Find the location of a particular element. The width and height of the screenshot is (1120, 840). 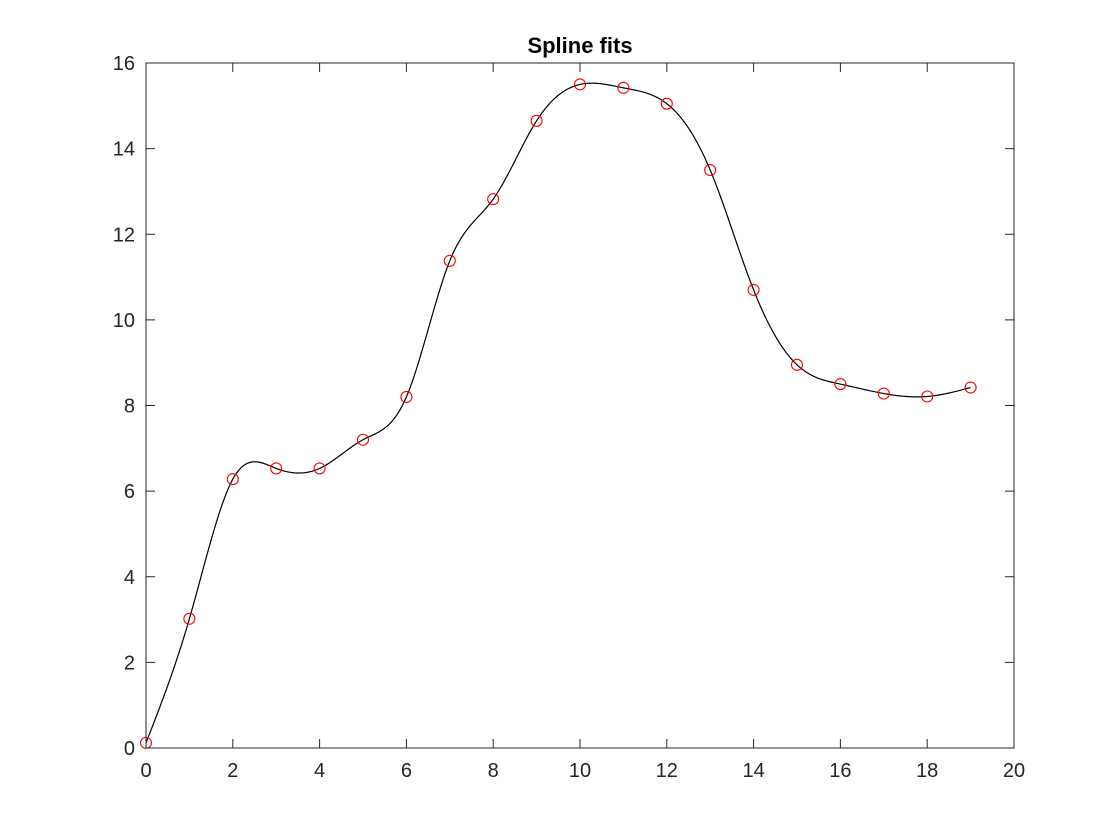

x-tick-label: 16 is located at coordinates (840, 771).